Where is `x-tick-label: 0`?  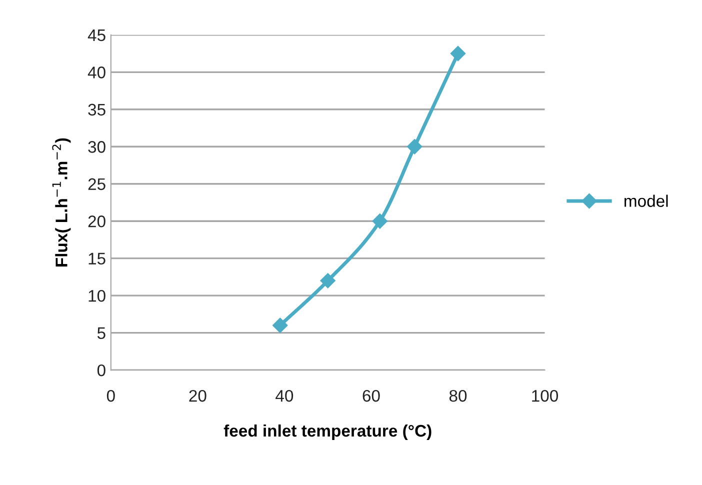 x-tick-label: 0 is located at coordinates (110, 396).